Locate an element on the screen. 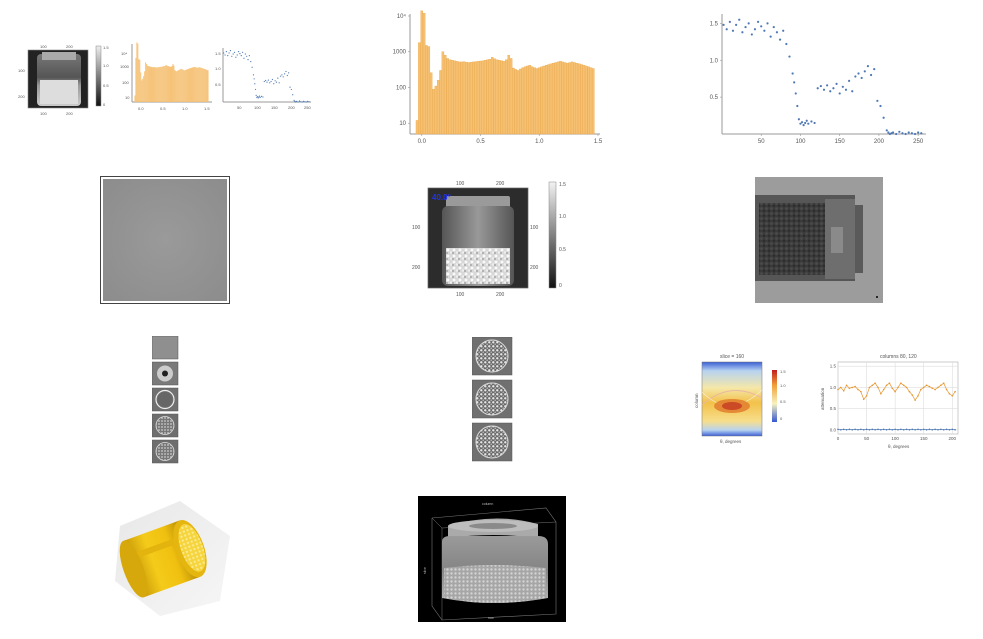  projection-colorbar-tick-3: 0.5 is located at coordinates (562, 250).